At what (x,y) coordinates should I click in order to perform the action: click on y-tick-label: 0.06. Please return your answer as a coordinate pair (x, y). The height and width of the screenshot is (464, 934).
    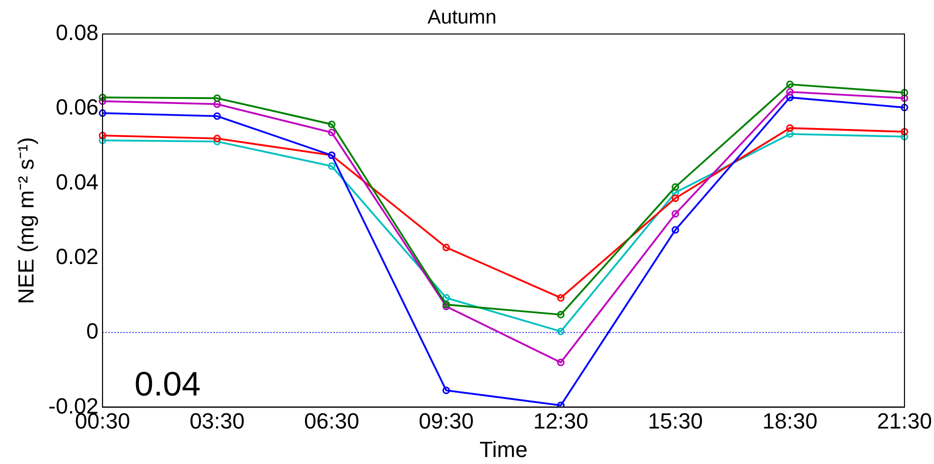
    Looking at the image, I should click on (77, 107).